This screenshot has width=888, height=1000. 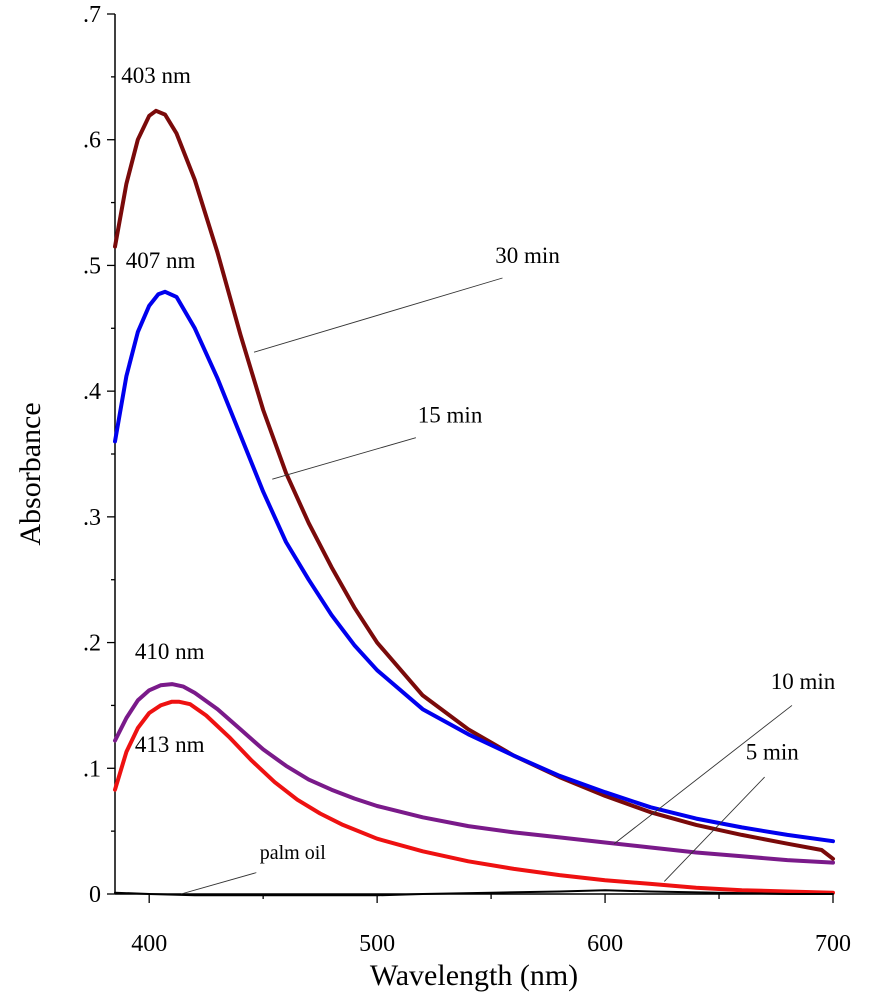 What do you see at coordinates (156, 75) in the screenshot?
I see `annotation-403-nm: 403 nm` at bounding box center [156, 75].